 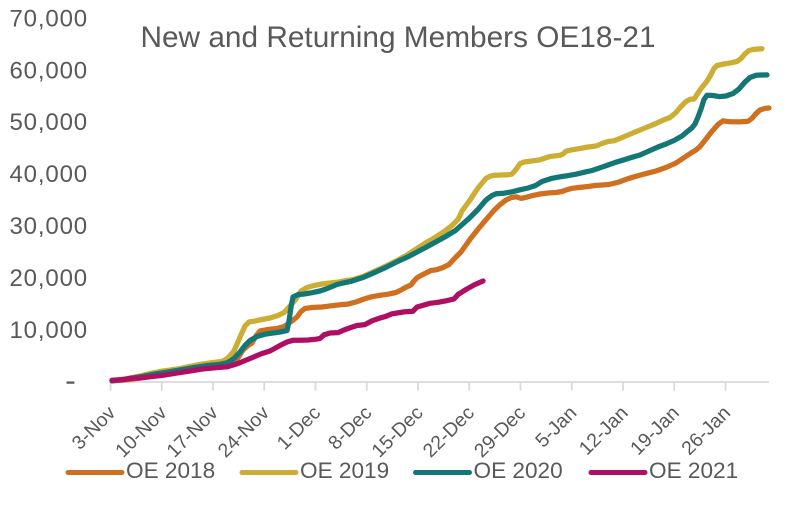 I want to click on svg-text: 50,000, so click(x=48, y=122).